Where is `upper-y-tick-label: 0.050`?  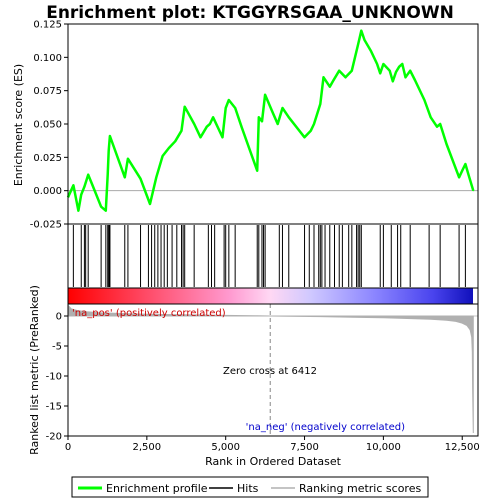 upper-y-tick-label: 0.050 is located at coordinates (47, 125).